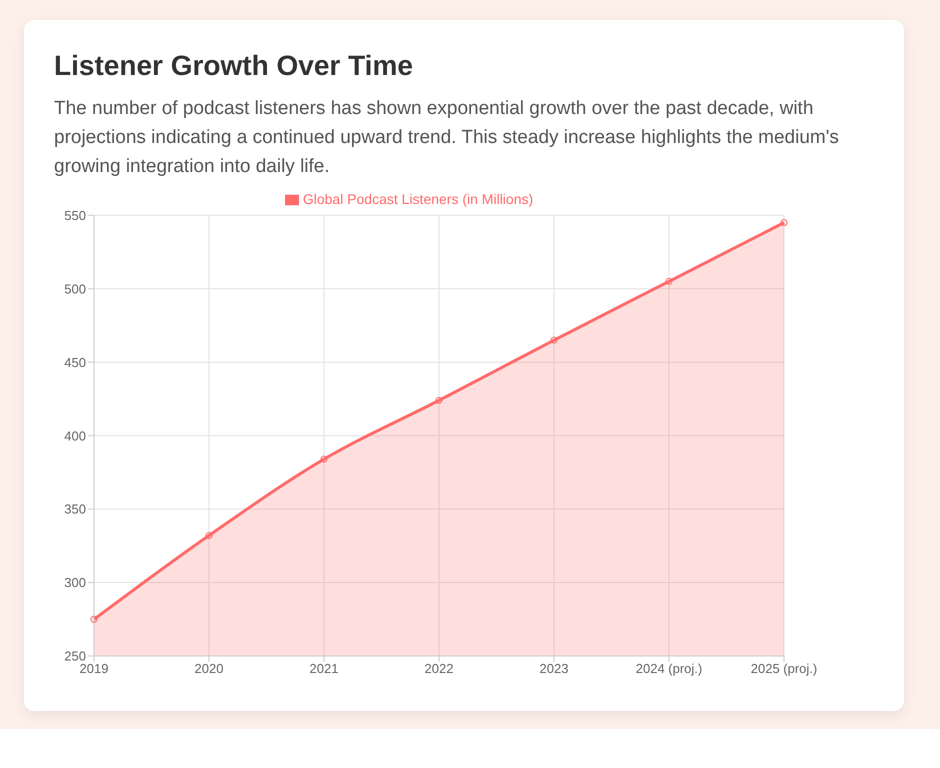 Image resolution: width=940 pixels, height=768 pixels. Describe the element at coordinates (75, 509) in the screenshot. I see `y-tick-label: 350` at that location.